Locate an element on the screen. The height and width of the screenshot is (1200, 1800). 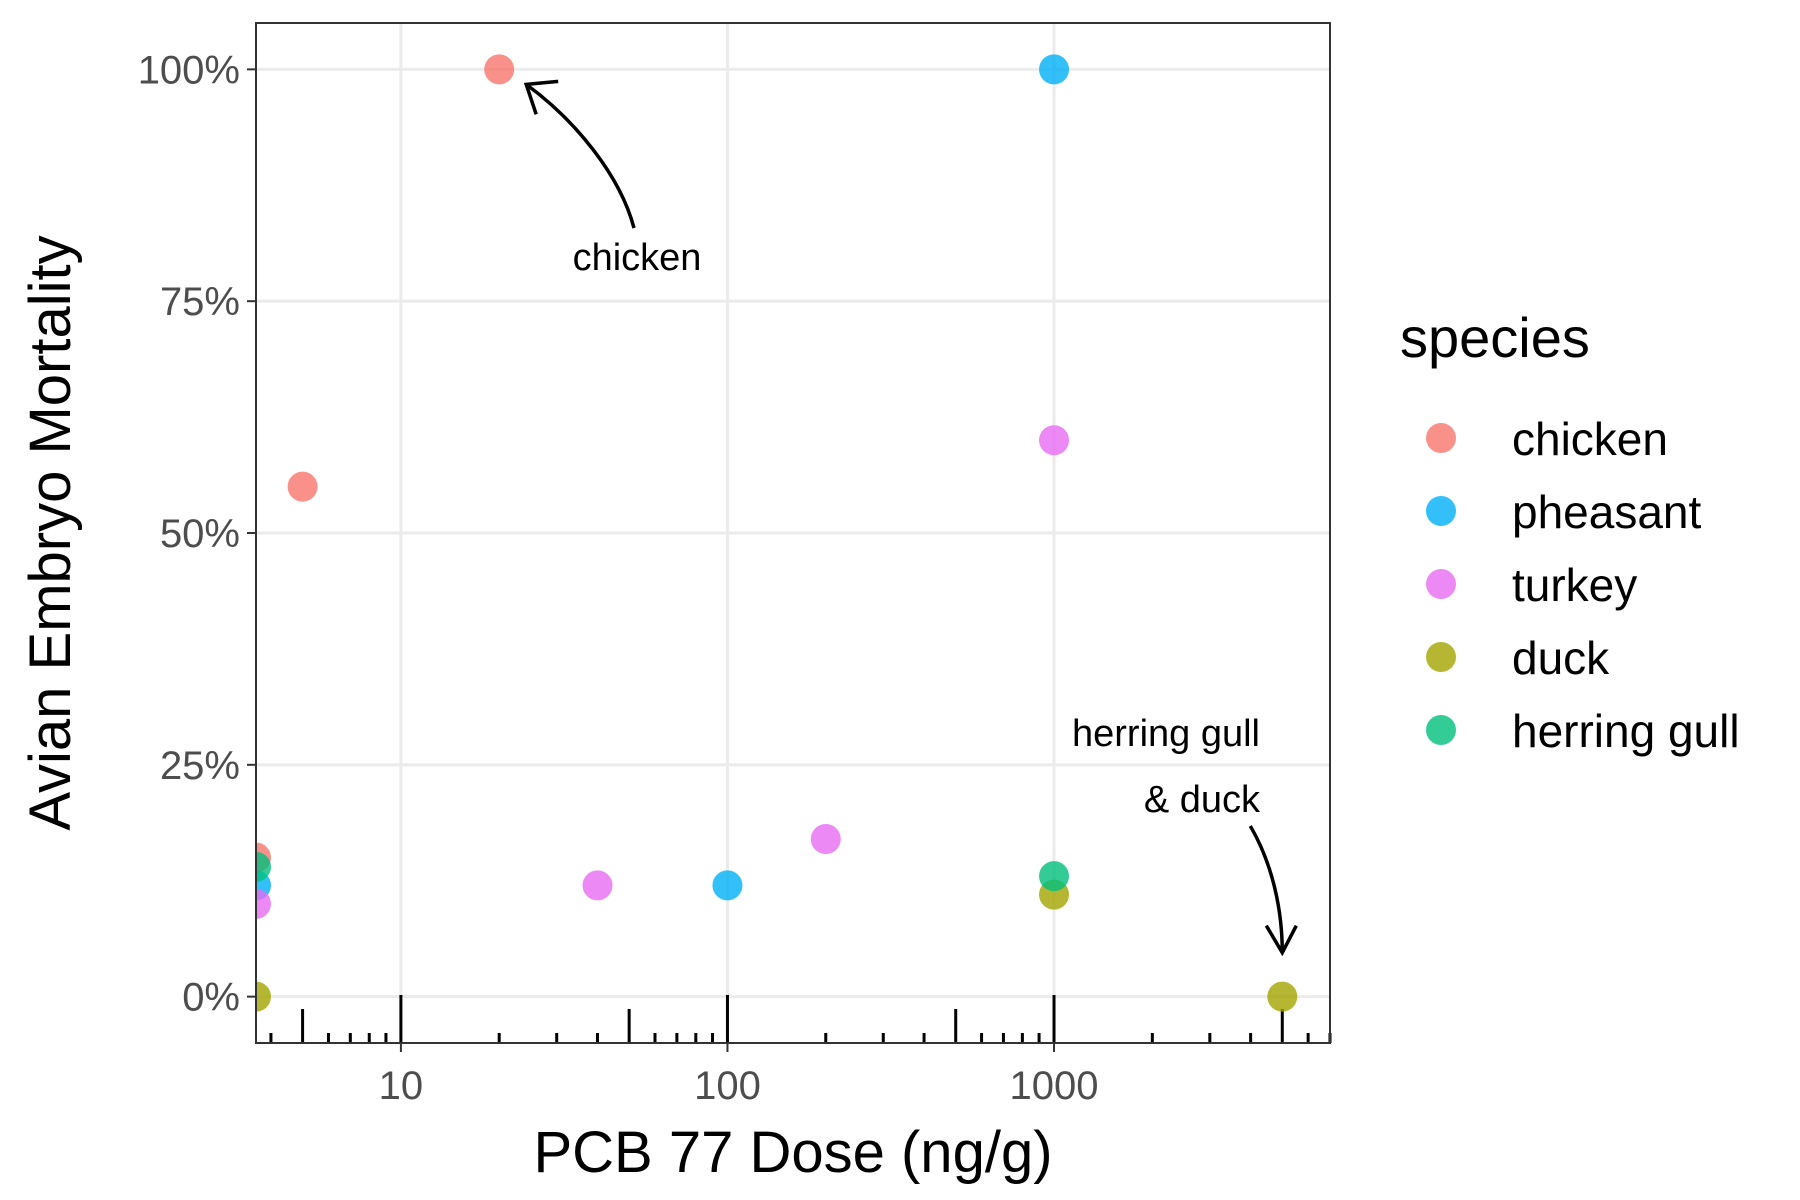
x-axis: 10 100 1000 is located at coordinates (739, 1075).